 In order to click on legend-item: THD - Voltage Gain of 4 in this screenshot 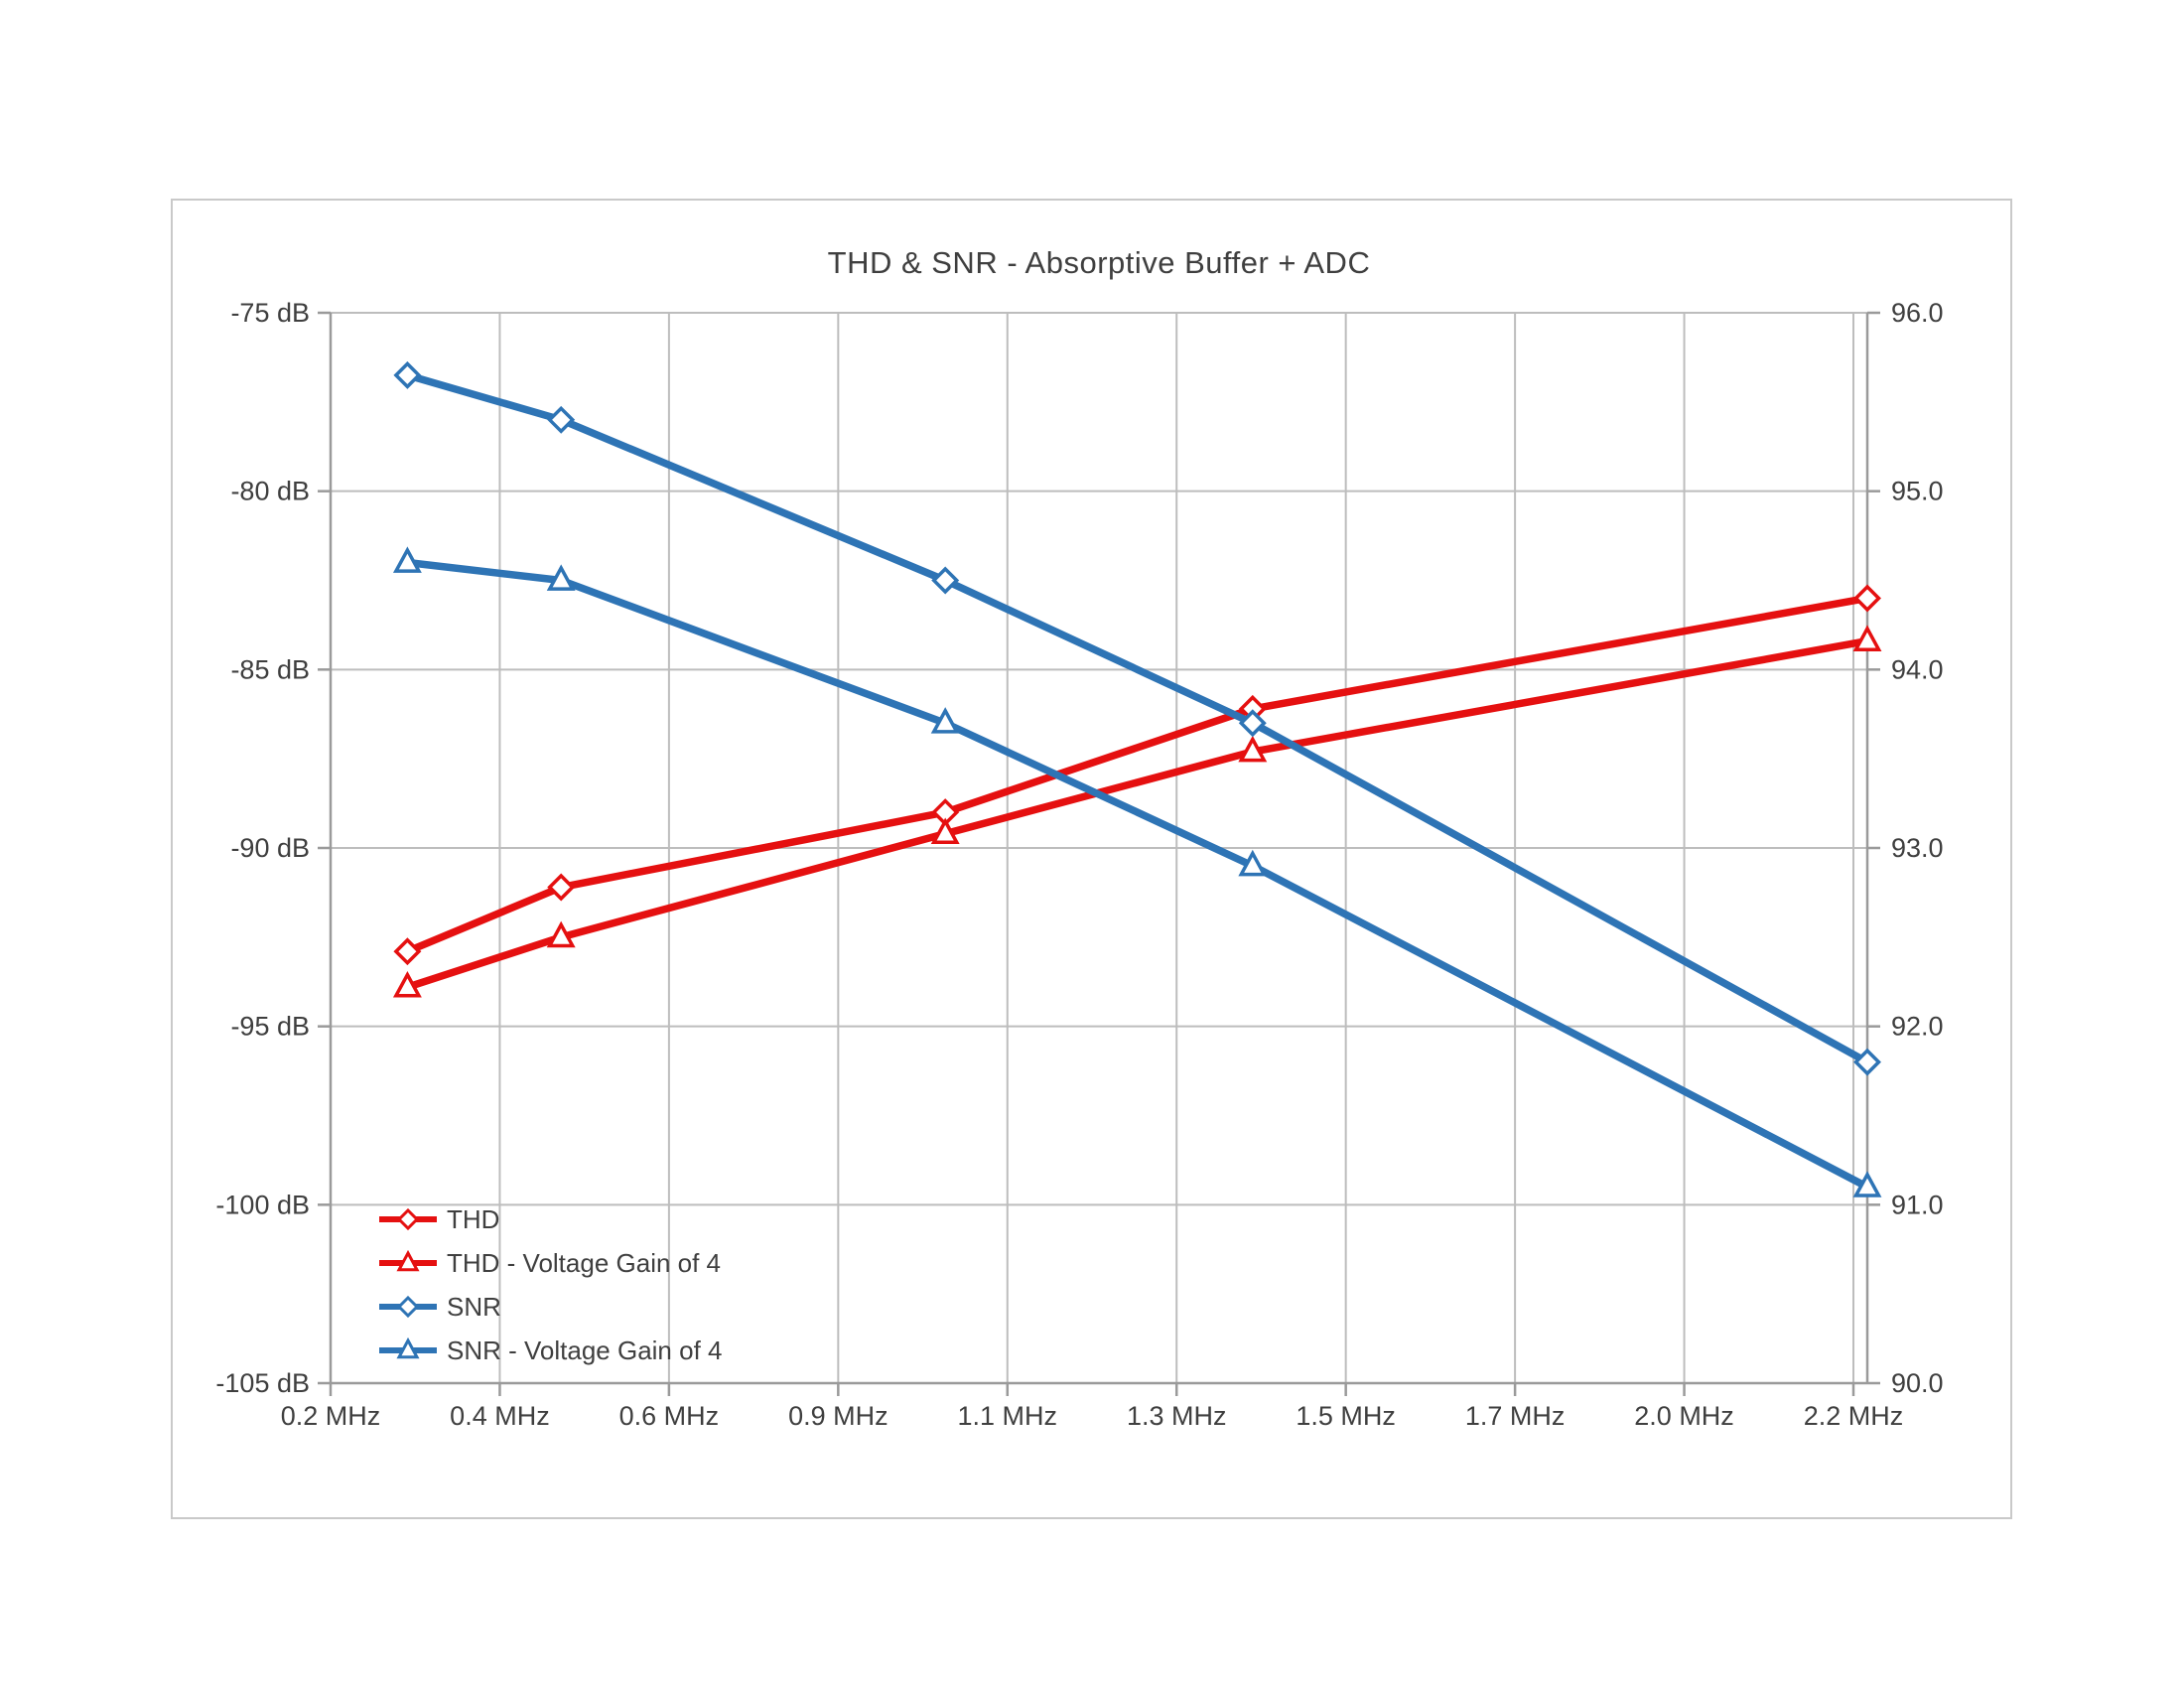, I will do `click(549, 1263)`.